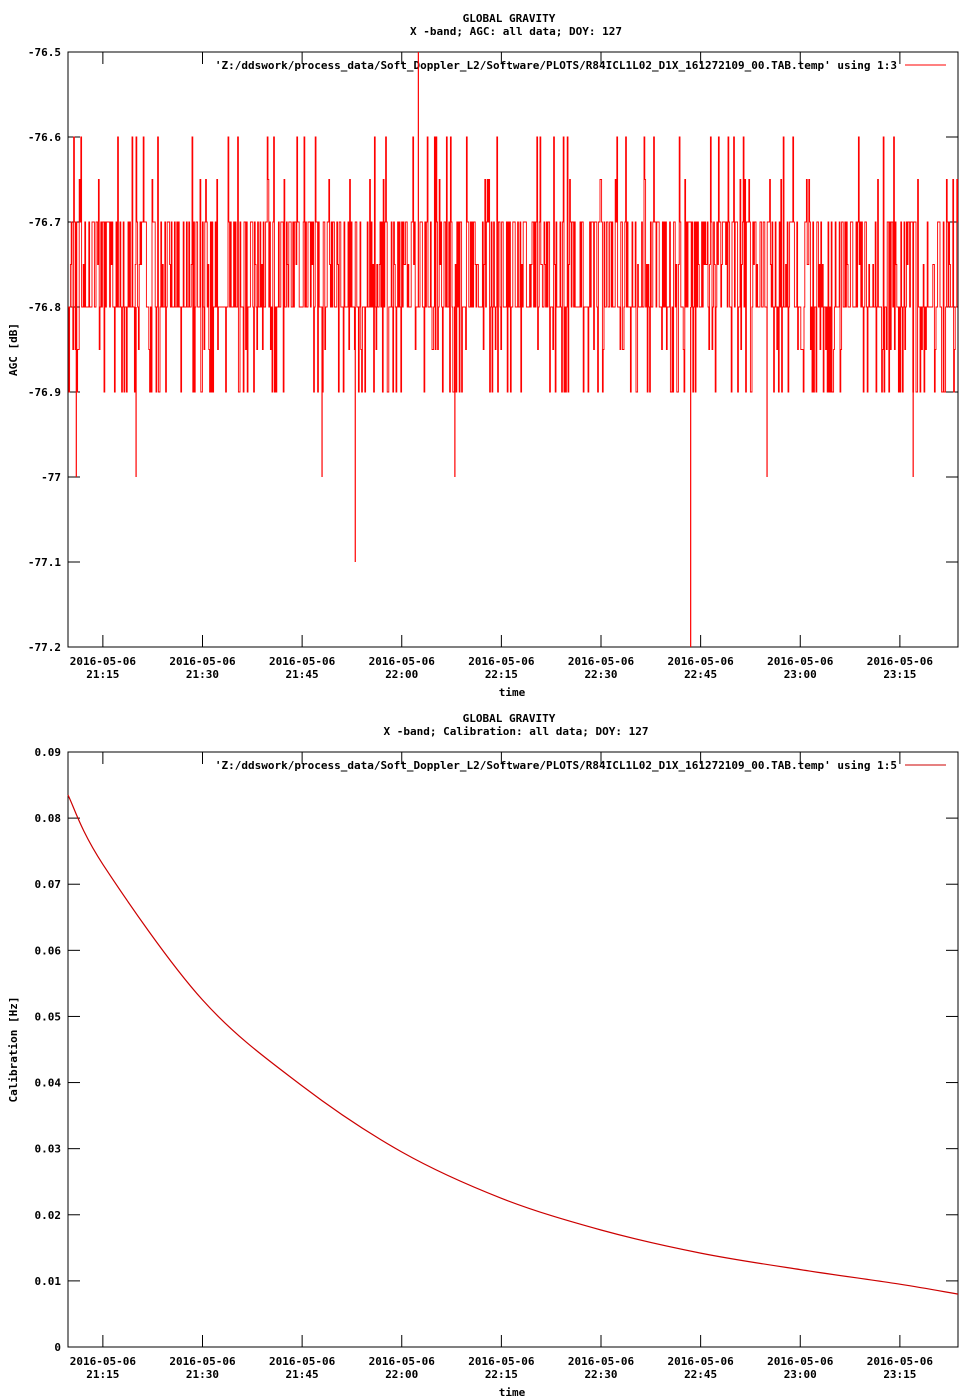  Describe the element at coordinates (48, 950) in the screenshot. I see `y-tick-label: 0.06` at that location.